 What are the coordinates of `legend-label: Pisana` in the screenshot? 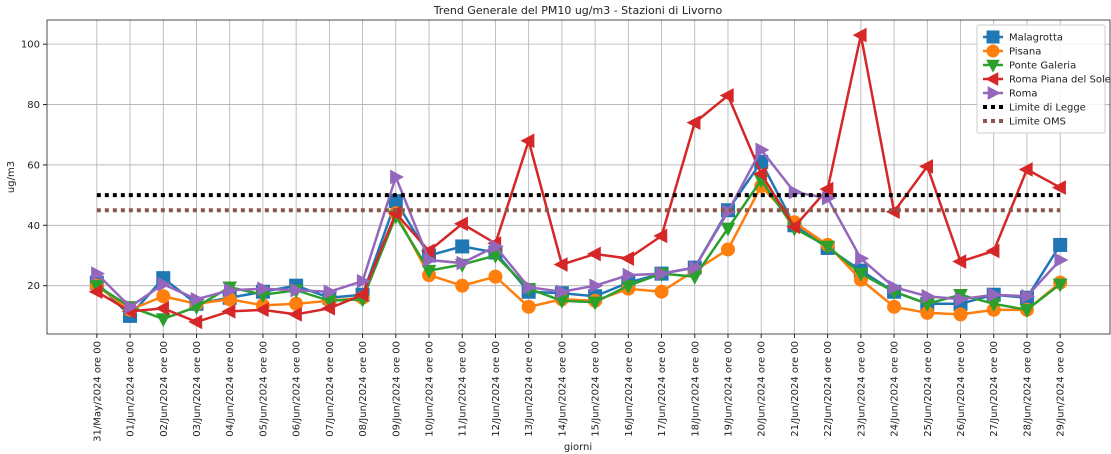 It's located at (1025, 52).